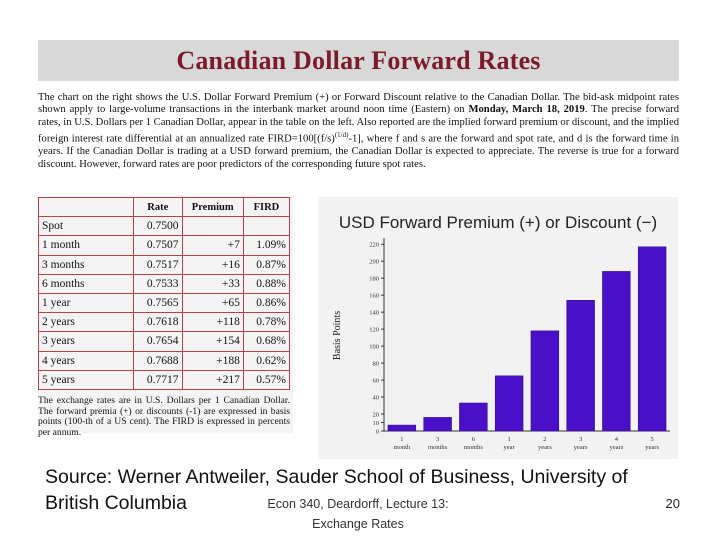 The height and width of the screenshot is (540, 720). What do you see at coordinates (158, 283) in the screenshot?
I see `cell-rate: 0.7533` at bounding box center [158, 283].